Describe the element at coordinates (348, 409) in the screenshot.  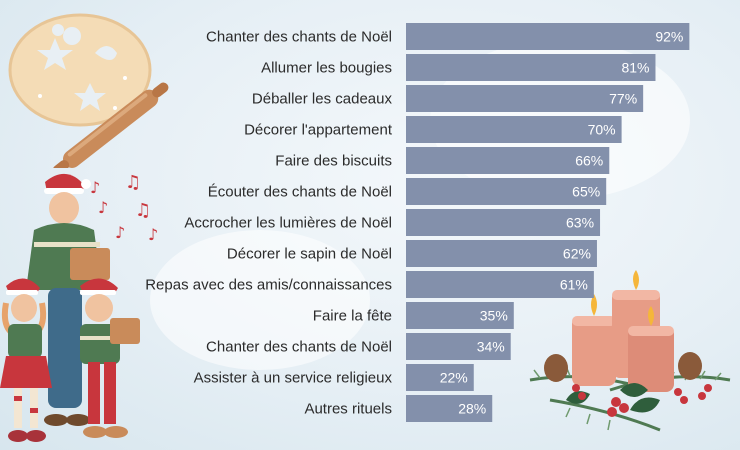
I see `category-label: Autres rituels` at that location.